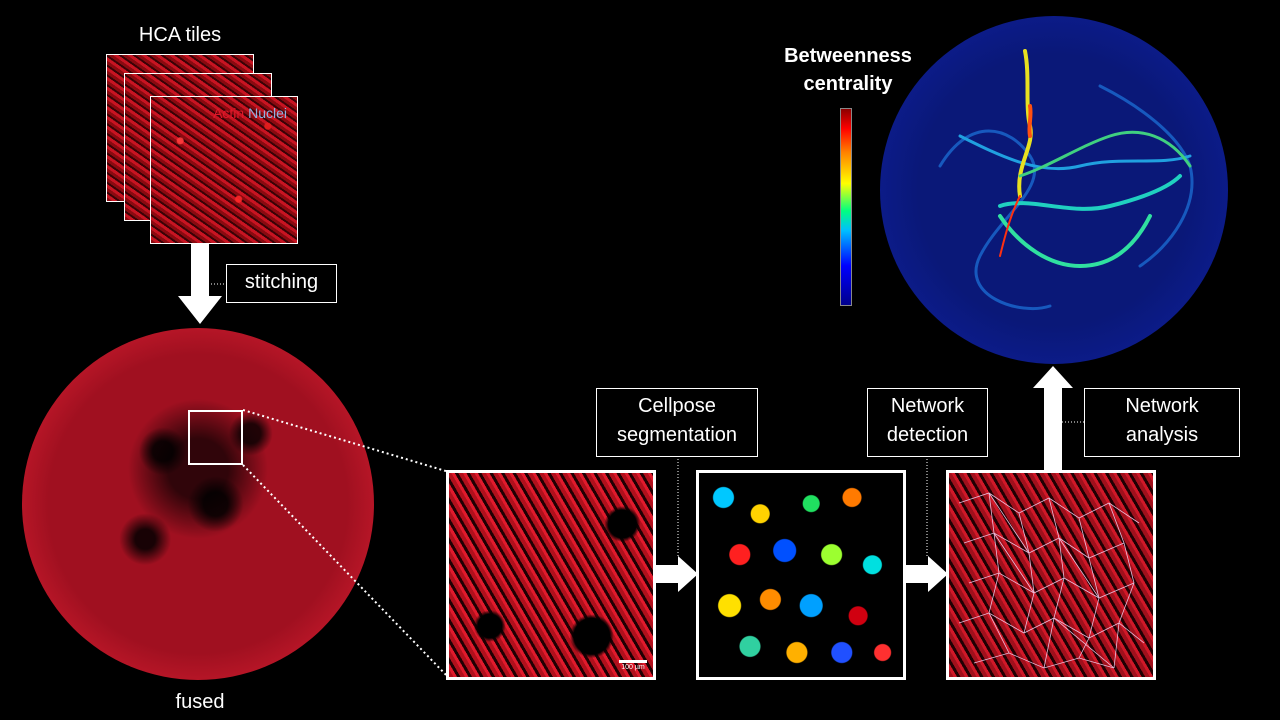 This screenshot has width=1280, height=720. I want to click on network-detection-arrow, so click(927, 574).